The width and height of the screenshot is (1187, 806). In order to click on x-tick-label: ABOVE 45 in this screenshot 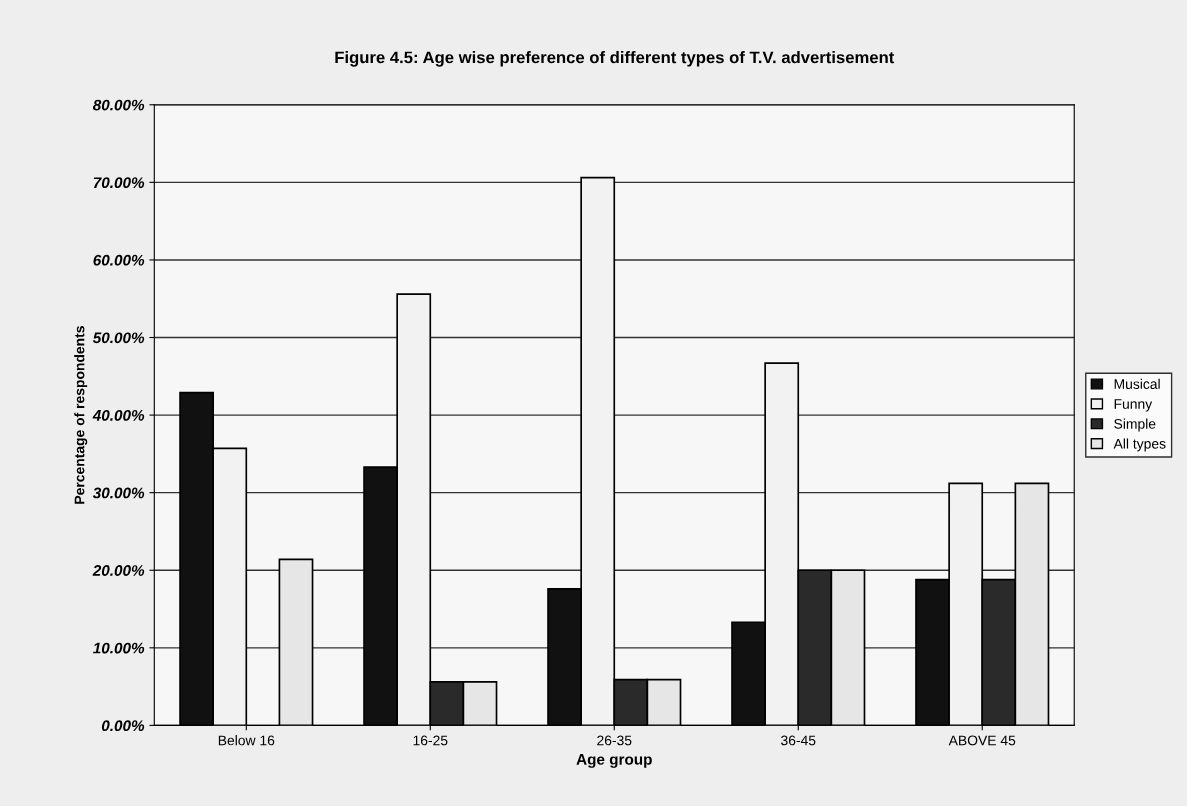, I will do `click(982, 740)`.